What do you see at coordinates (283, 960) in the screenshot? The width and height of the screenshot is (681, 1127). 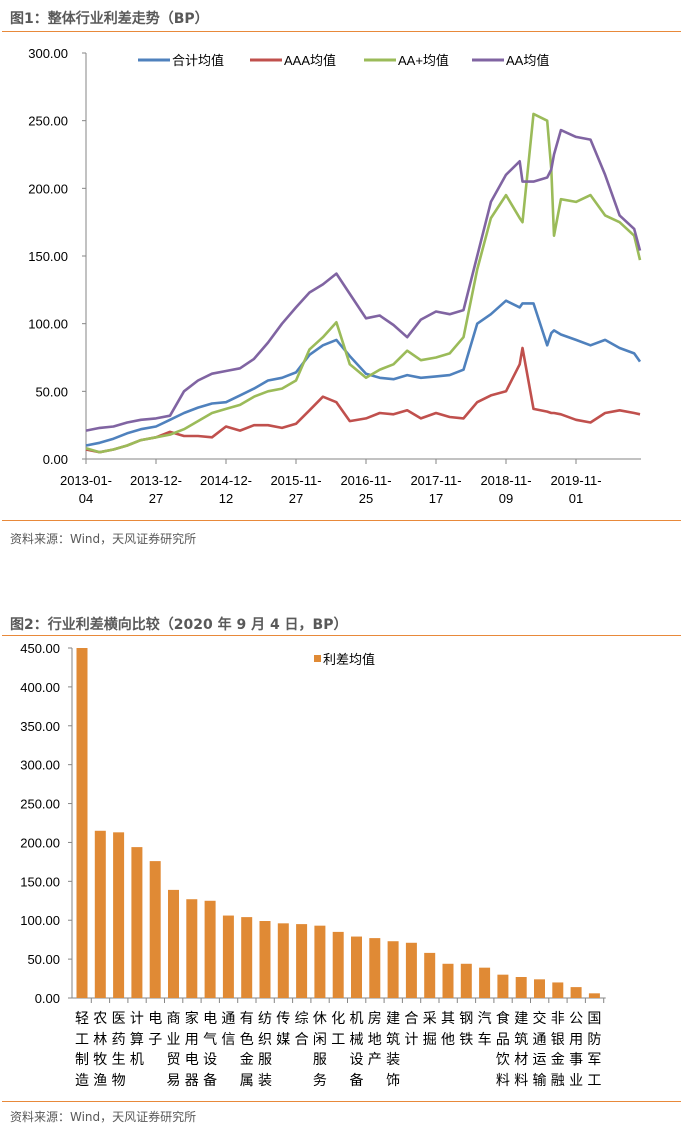 I see `bar-传媒` at bounding box center [283, 960].